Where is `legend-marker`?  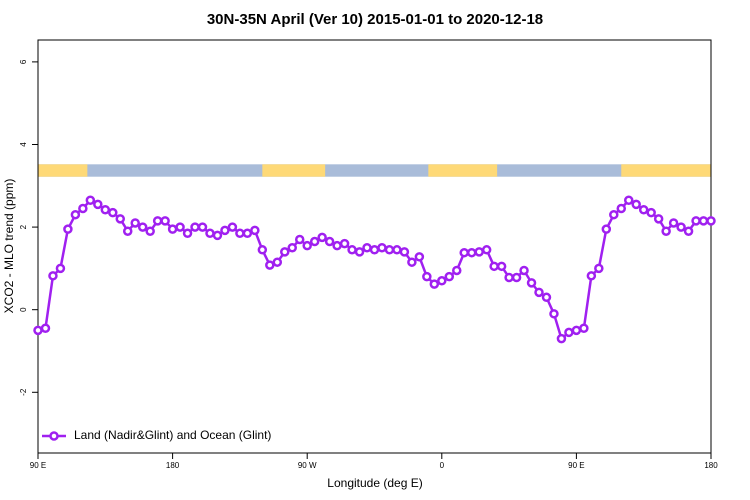
legend-marker is located at coordinates (54, 436).